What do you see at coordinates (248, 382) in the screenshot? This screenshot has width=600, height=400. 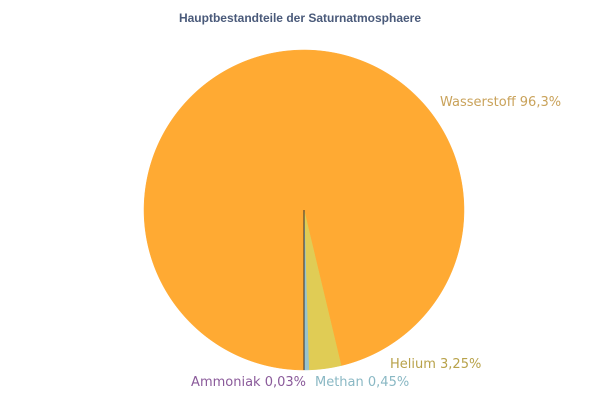 I see `slice-label-ammoniak: Ammoniak 0,03%` at bounding box center [248, 382].